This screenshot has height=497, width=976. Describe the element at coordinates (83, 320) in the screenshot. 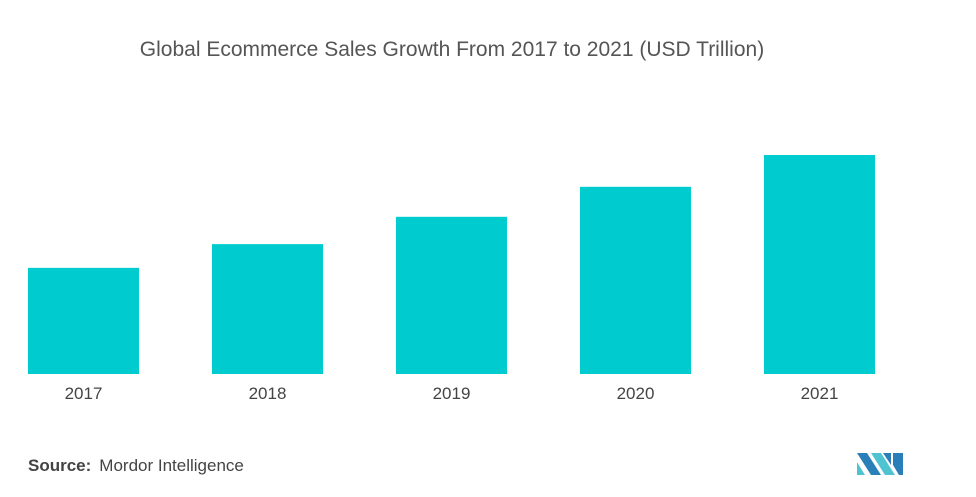

I see `bar-2017` at that location.